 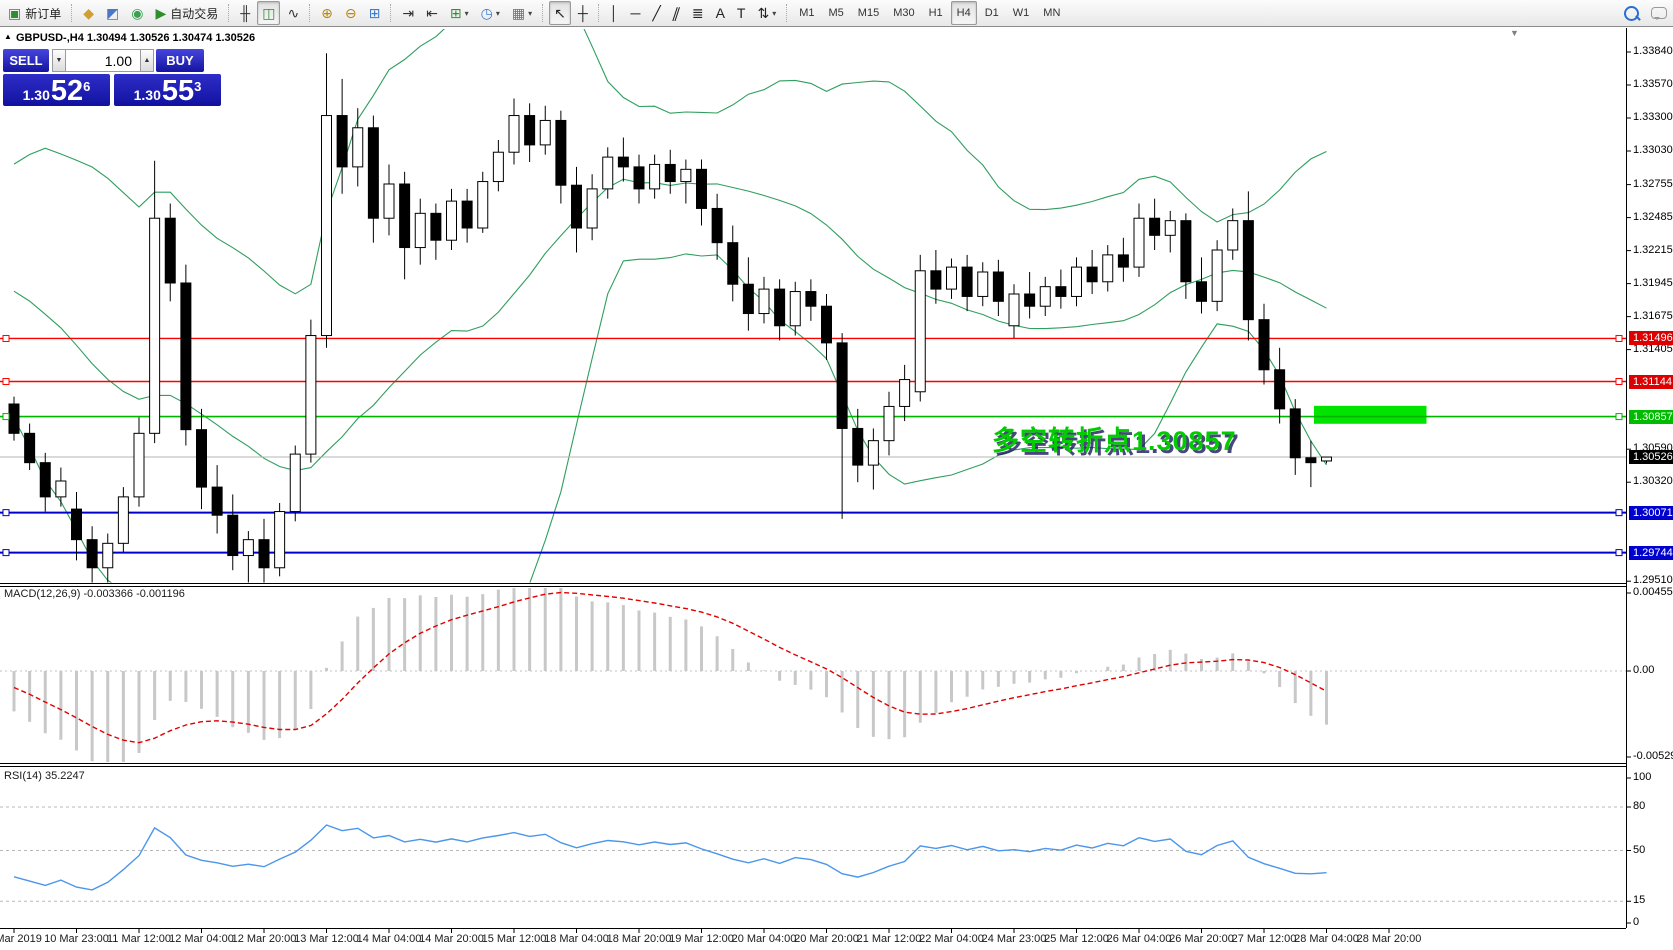 What do you see at coordinates (614, 13) in the screenshot?
I see `vertical-line-button: │` at bounding box center [614, 13].